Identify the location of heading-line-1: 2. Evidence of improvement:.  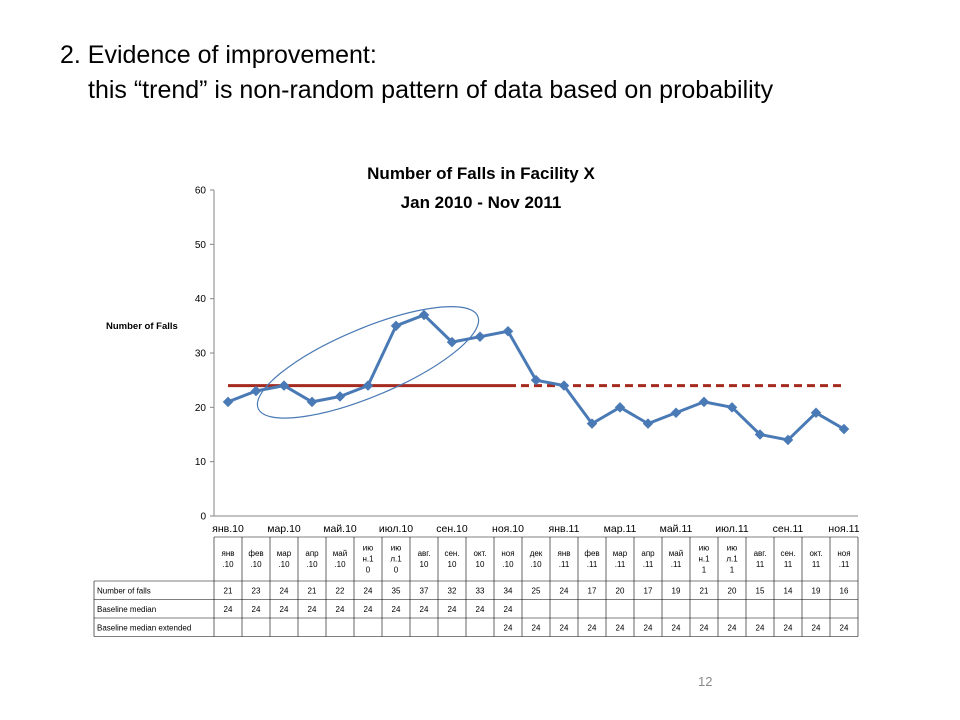
(218, 55).